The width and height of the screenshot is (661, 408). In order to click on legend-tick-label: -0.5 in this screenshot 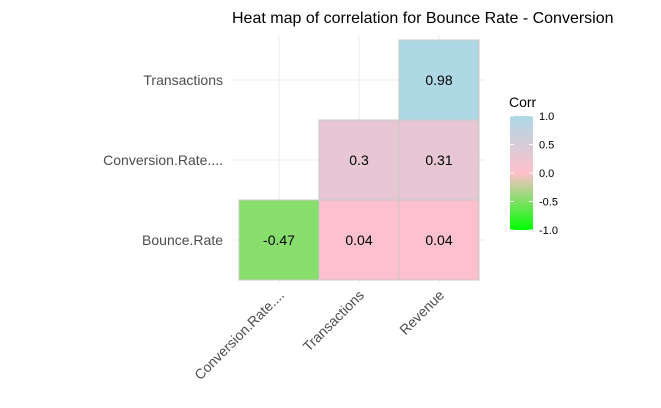, I will do `click(548, 203)`.